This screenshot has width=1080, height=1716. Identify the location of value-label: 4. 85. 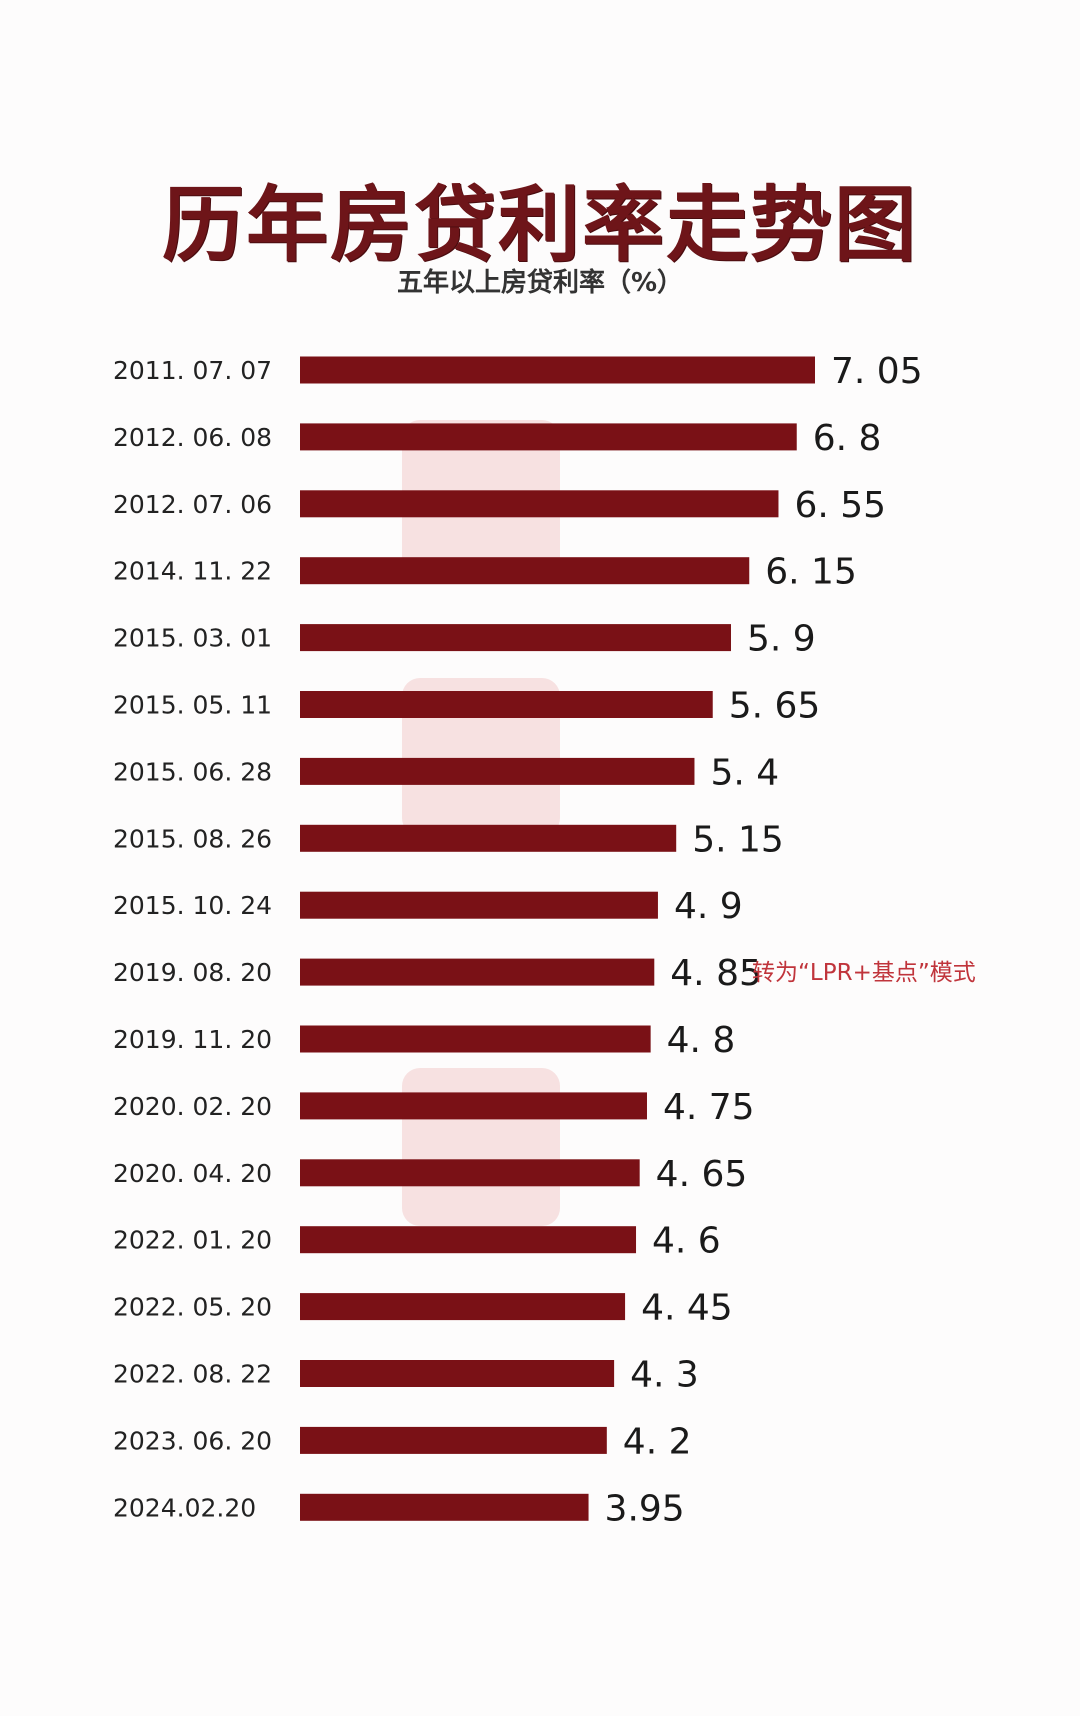
(716, 973).